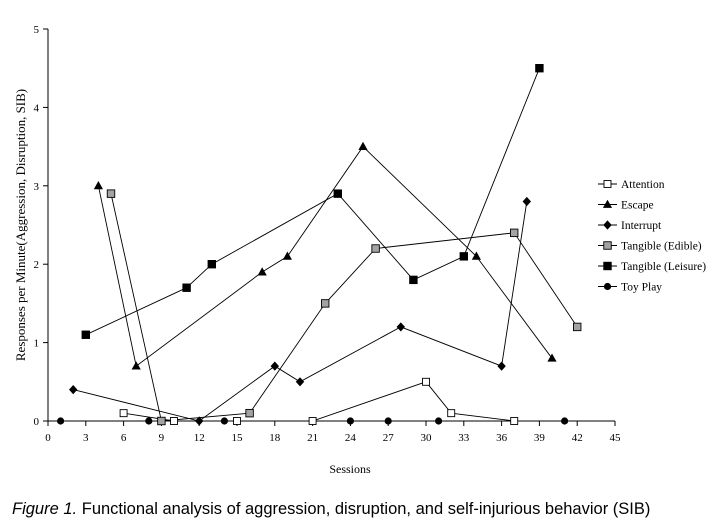  I want to click on legend-label-tangible-leisure: Tangible (Leisure), so click(663, 267).